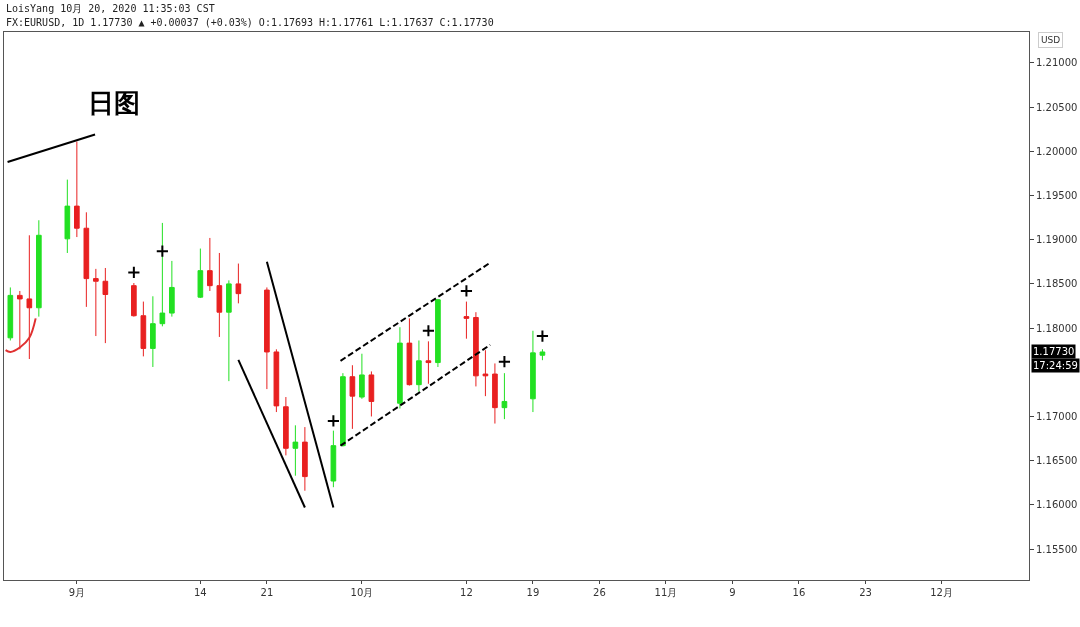  What do you see at coordinates (1057, 151) in the screenshot?
I see `y-tick-label: 1.20000` at bounding box center [1057, 151].